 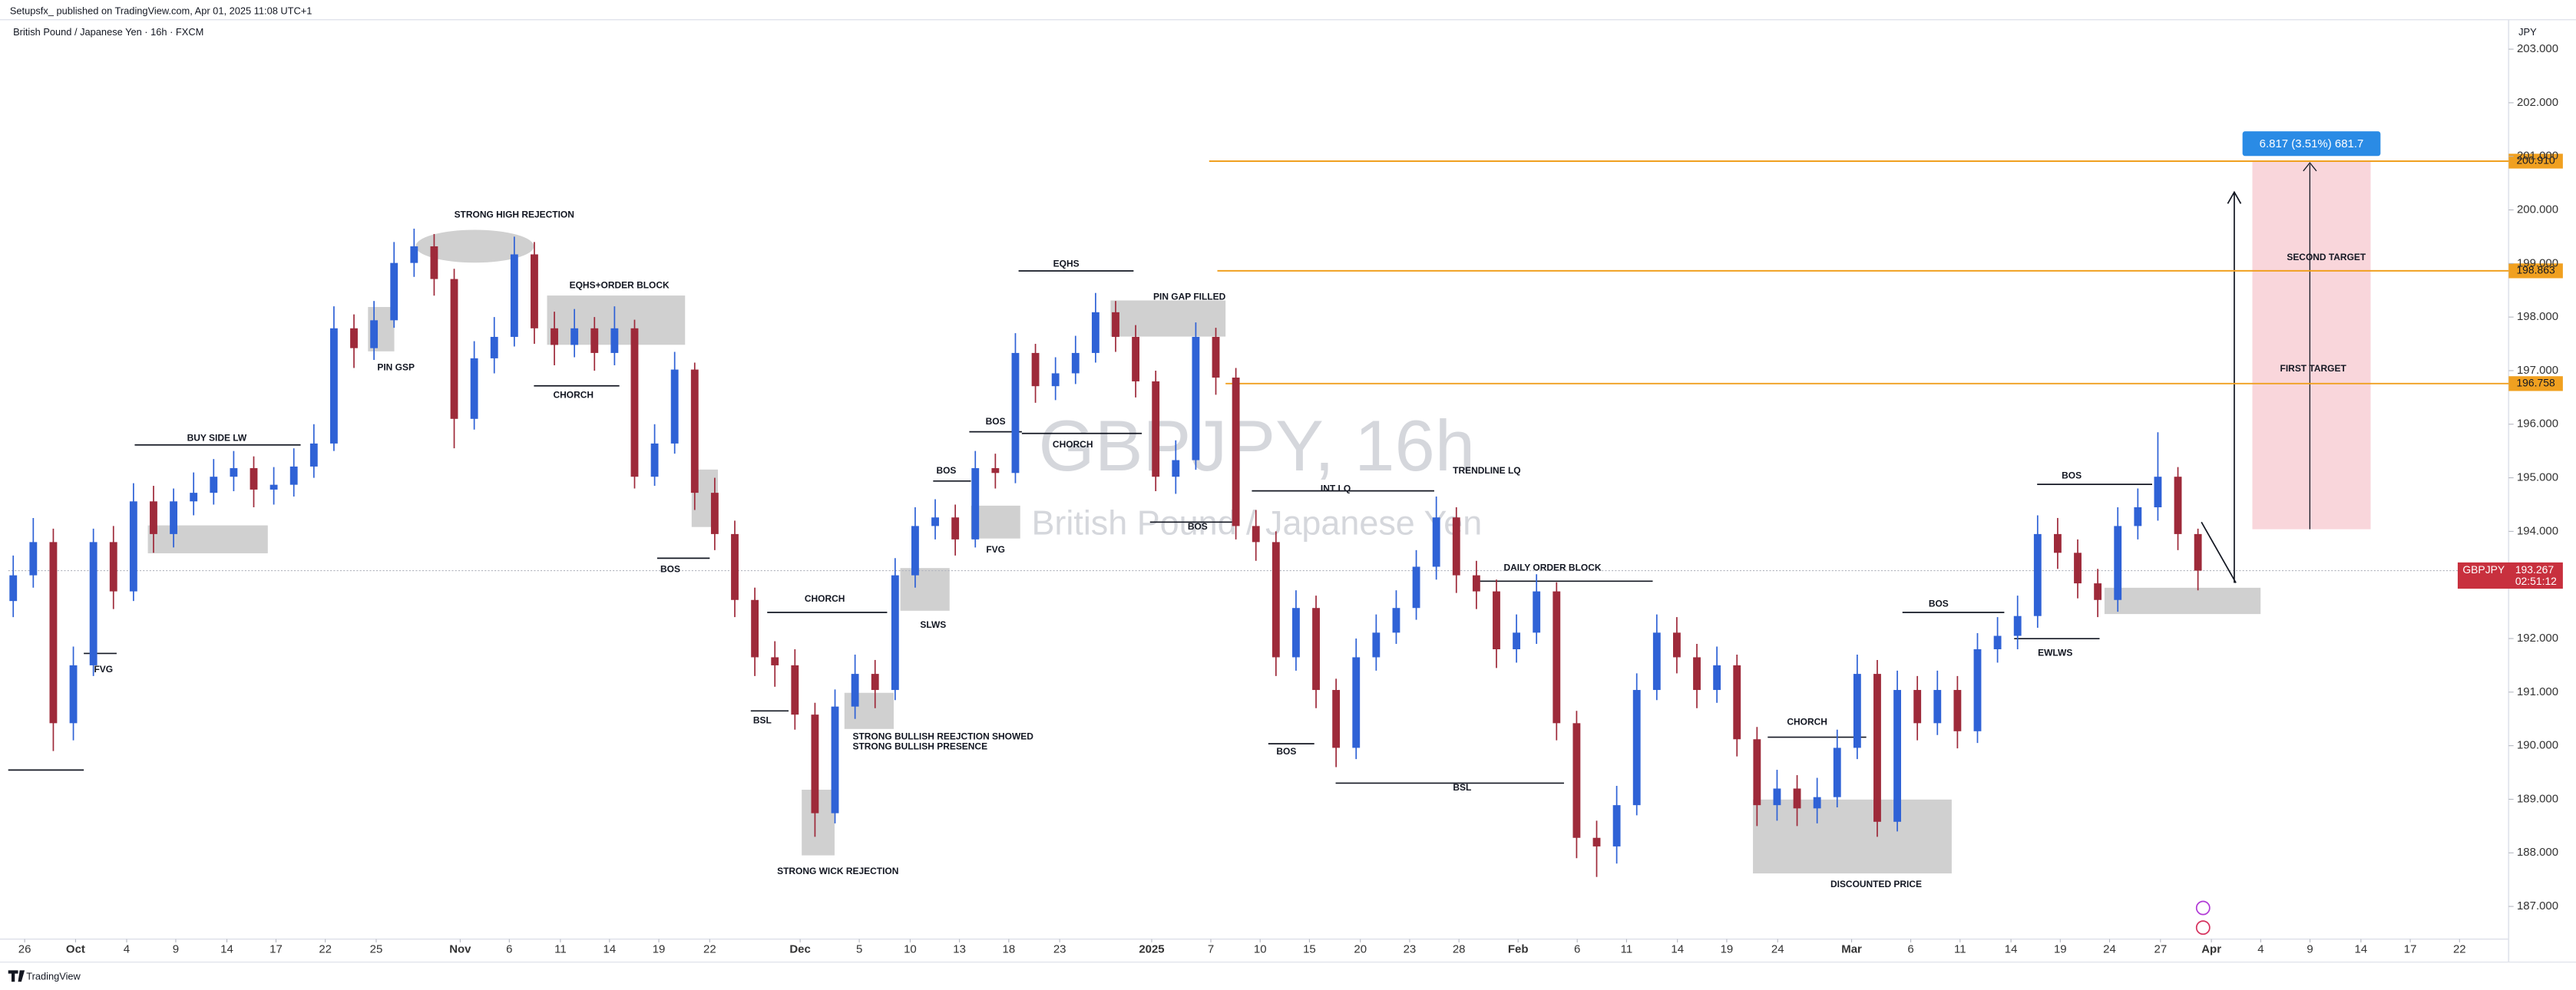 I want to click on level-tag-label: 198.863, so click(x=2535, y=270).